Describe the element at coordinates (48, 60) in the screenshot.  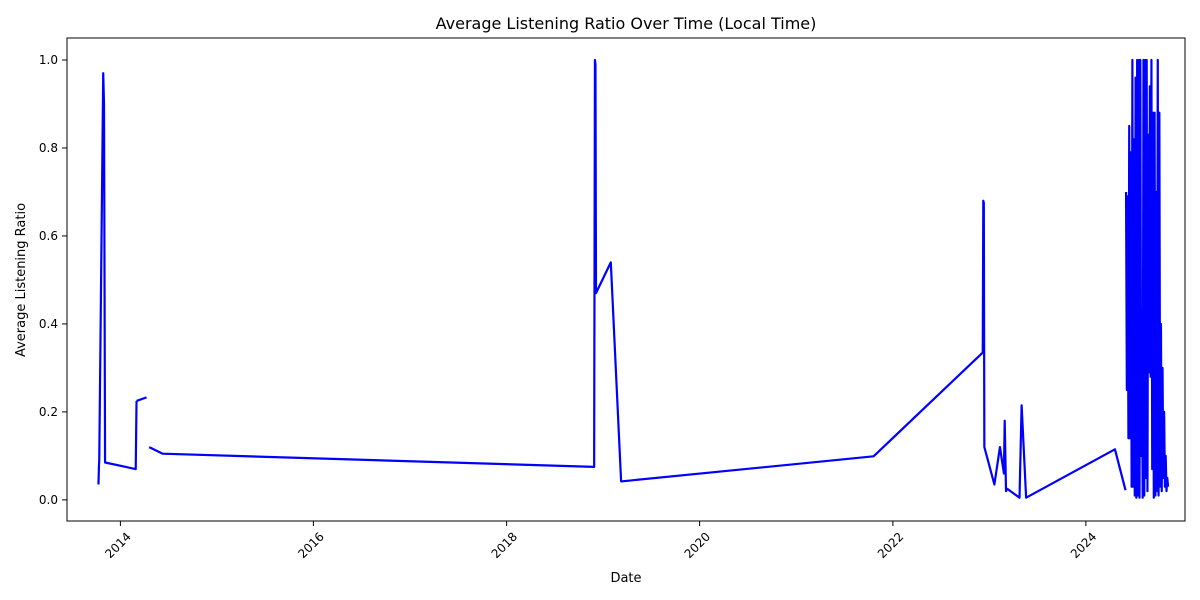
I see `y-tick-label: 1.0` at that location.